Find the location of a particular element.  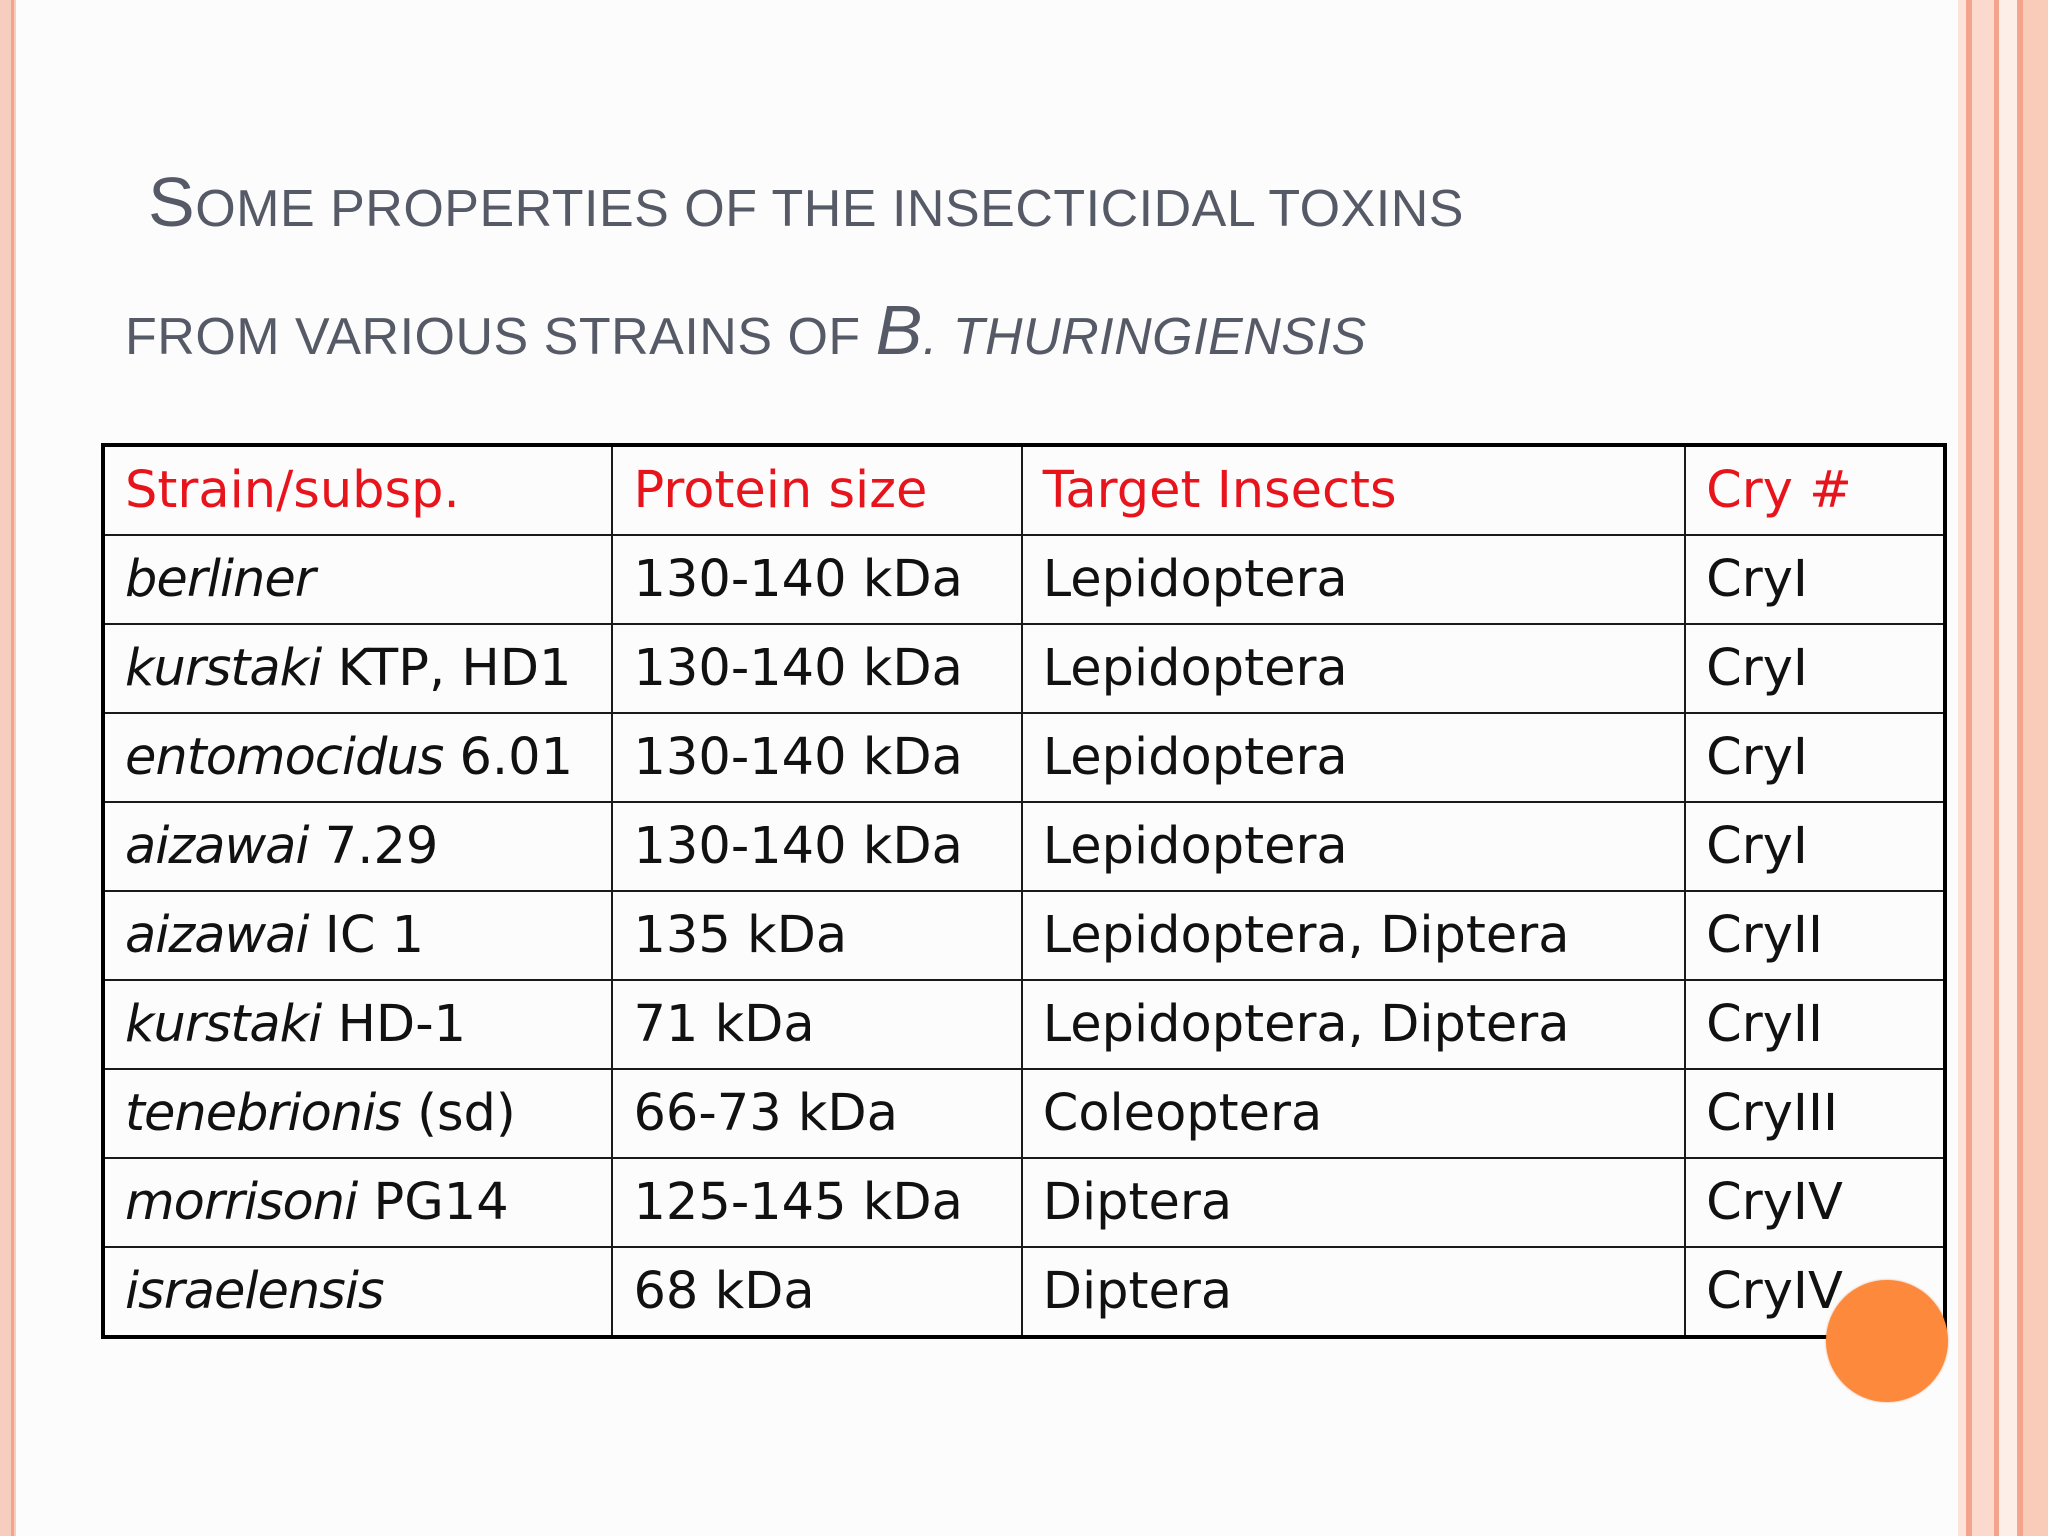

cell-protein-size: 71 kDa is located at coordinates (817, 1024).